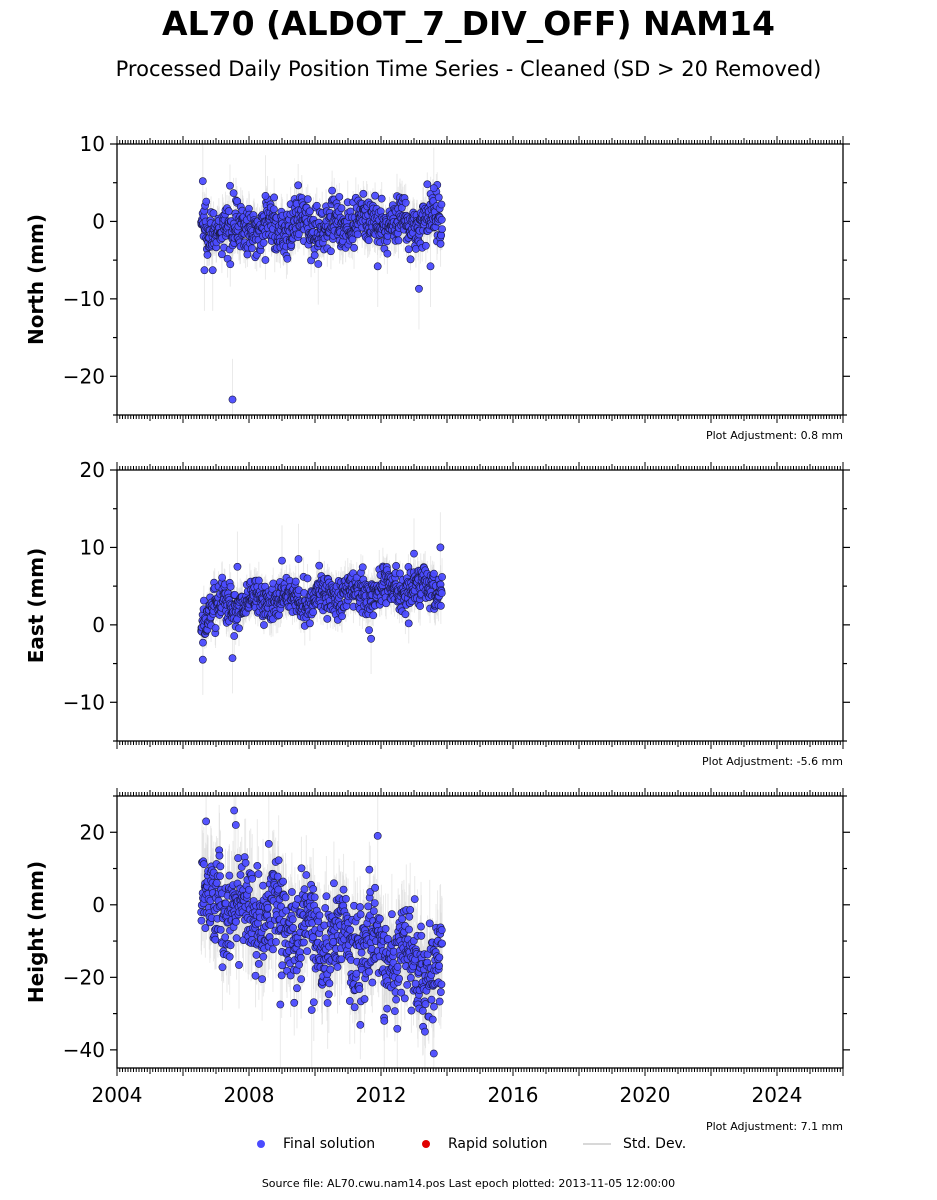 This screenshot has height=1200, width=937. What do you see at coordinates (772, 761) in the screenshot?
I see `plot-adjustment-east: Plot Adjustment: -5.6 mm` at bounding box center [772, 761].